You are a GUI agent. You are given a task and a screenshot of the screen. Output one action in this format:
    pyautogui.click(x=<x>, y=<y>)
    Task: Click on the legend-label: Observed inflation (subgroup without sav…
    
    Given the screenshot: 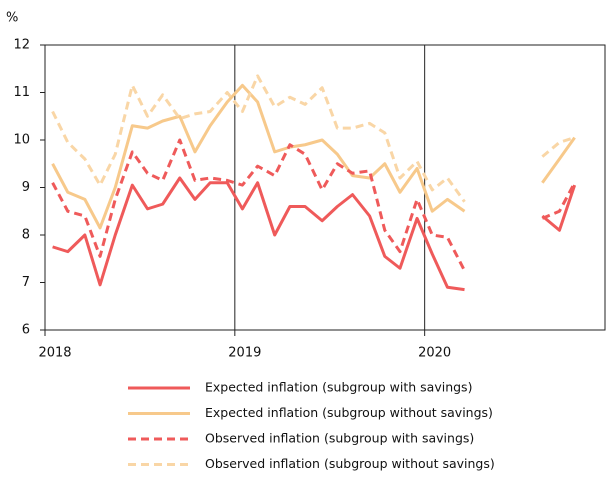 What is the action you would take?
    pyautogui.click(x=350, y=463)
    